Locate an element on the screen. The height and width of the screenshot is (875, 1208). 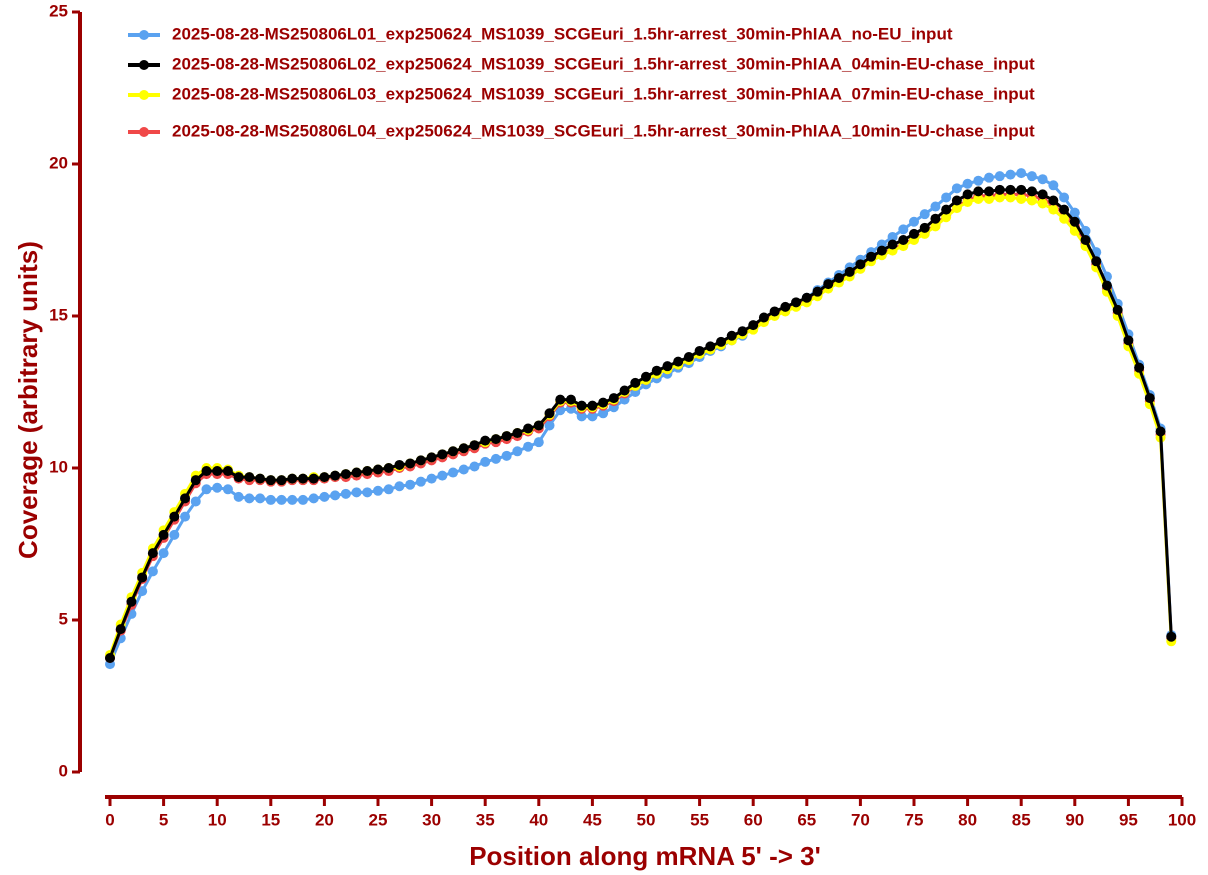
x-tick-label: 25 is located at coordinates (378, 819).